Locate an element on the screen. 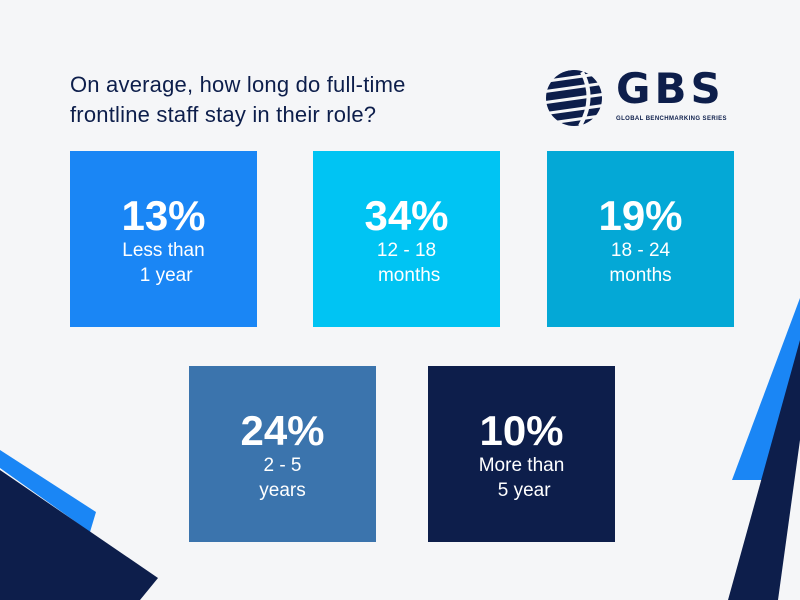 The width and height of the screenshot is (800, 600). stat-percentage: 24% is located at coordinates (282, 430).